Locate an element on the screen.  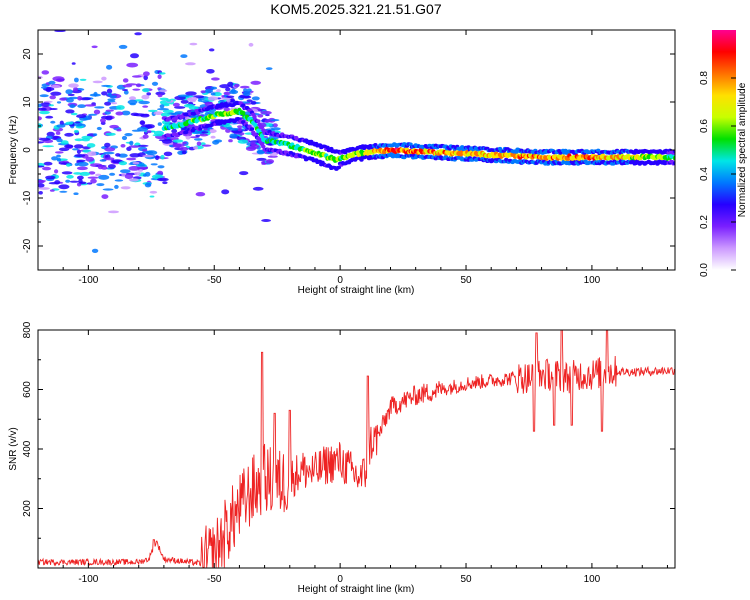
spectrogram-y-tick-label: -20 is located at coordinates (27, 245).